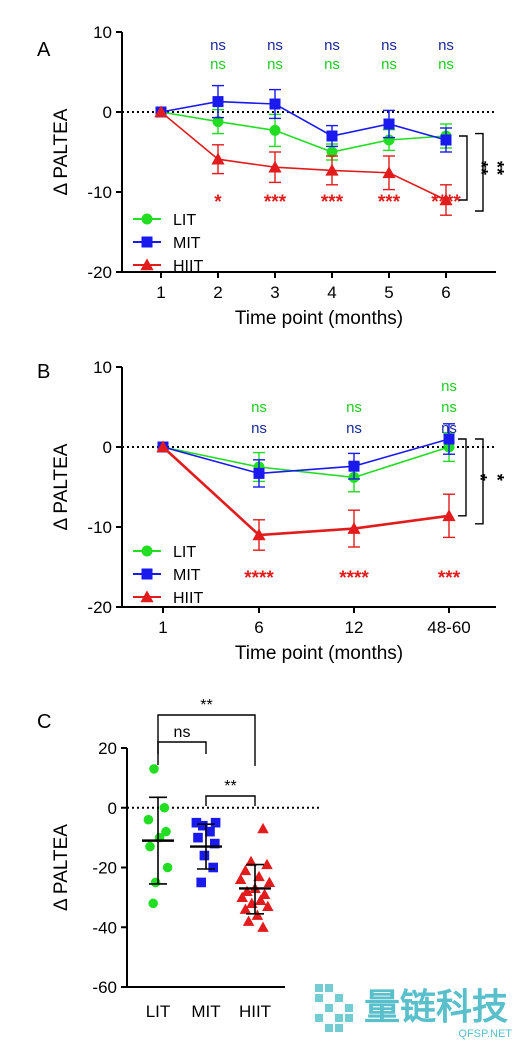  Describe the element at coordinates (187, 243) in the screenshot. I see `legend-label-mit: MIT` at that location.